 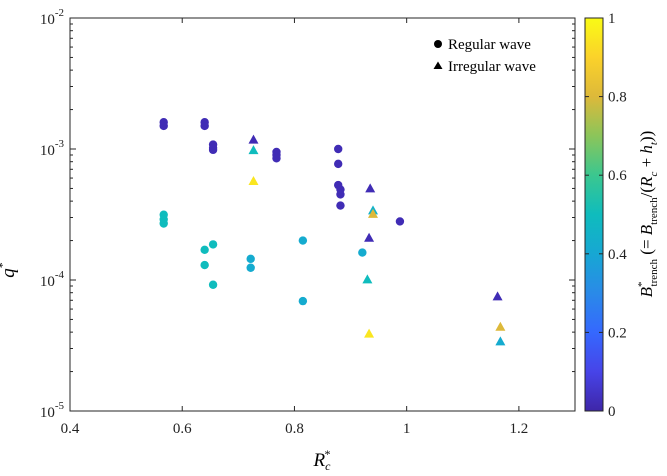 What do you see at coordinates (438, 65) in the screenshot?
I see `legend-triangle-marker` at bounding box center [438, 65].